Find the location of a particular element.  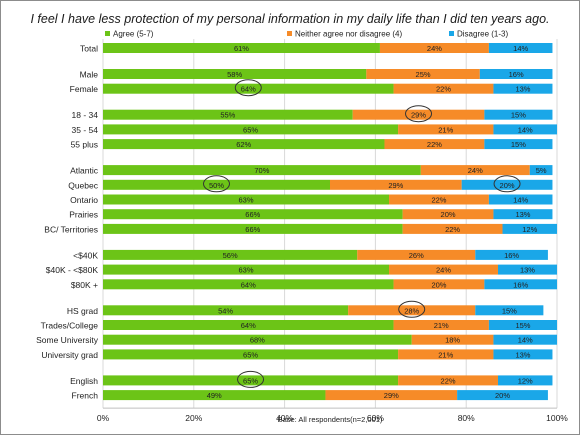

data-label: 63% is located at coordinates (246, 200).